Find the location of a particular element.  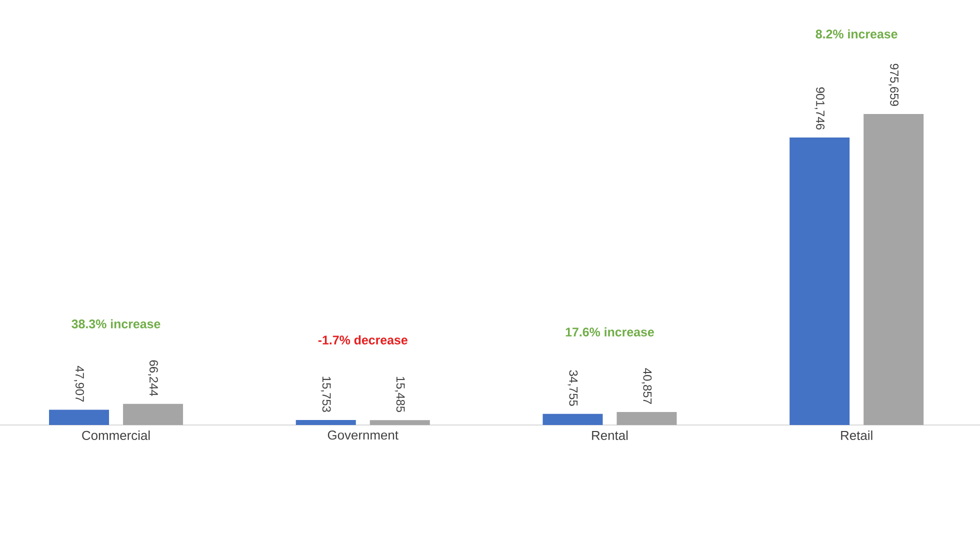

data-label: 47,907 is located at coordinates (79, 384).